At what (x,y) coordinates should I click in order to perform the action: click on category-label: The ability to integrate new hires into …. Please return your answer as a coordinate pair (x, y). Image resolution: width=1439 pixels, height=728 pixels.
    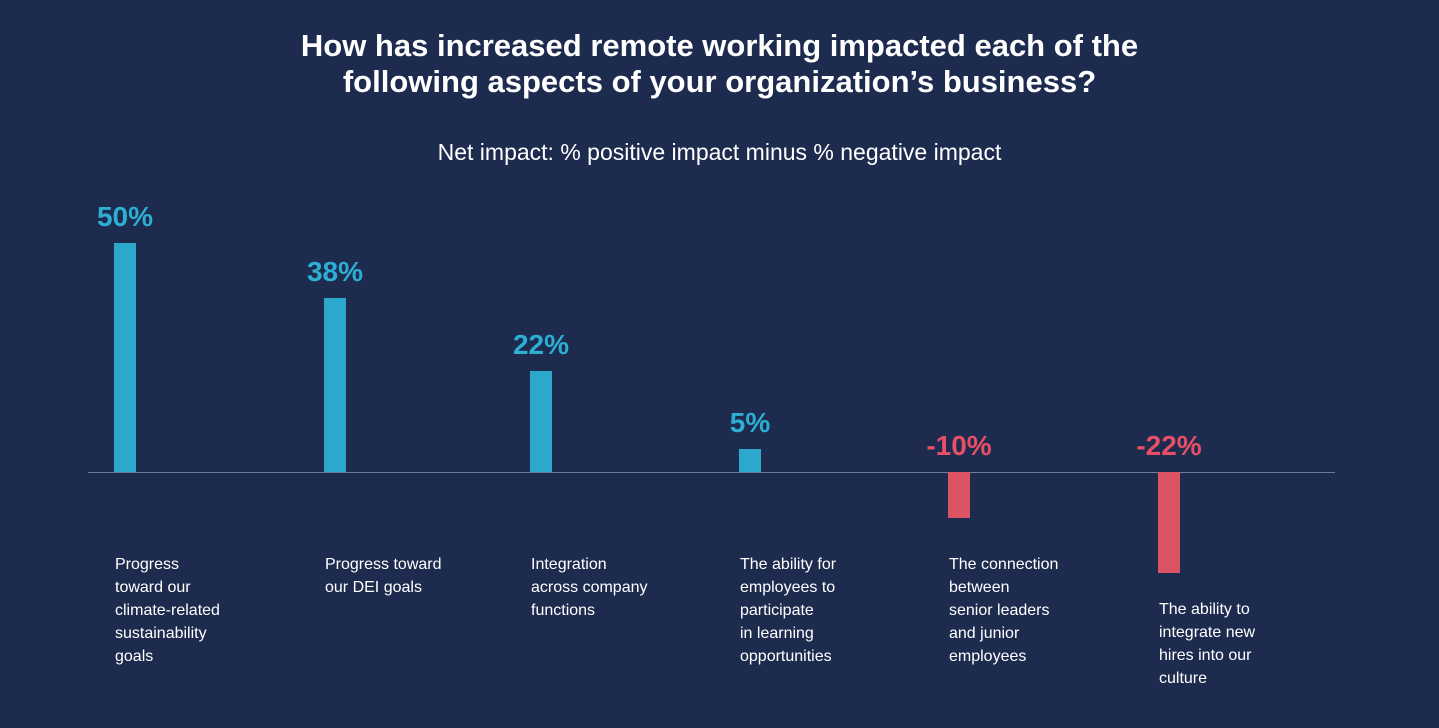
    Looking at the image, I should click on (1207, 644).